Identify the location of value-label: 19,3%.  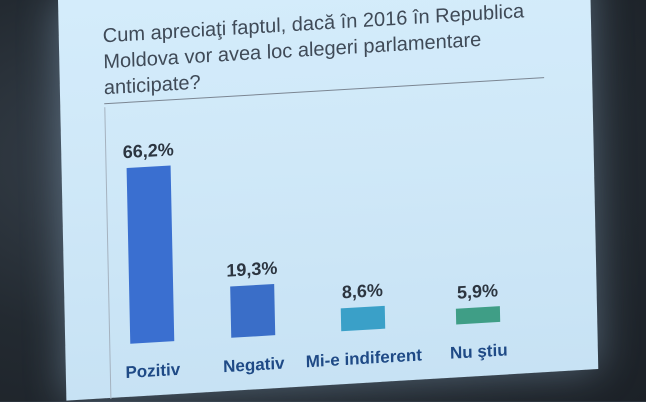
(251, 269).